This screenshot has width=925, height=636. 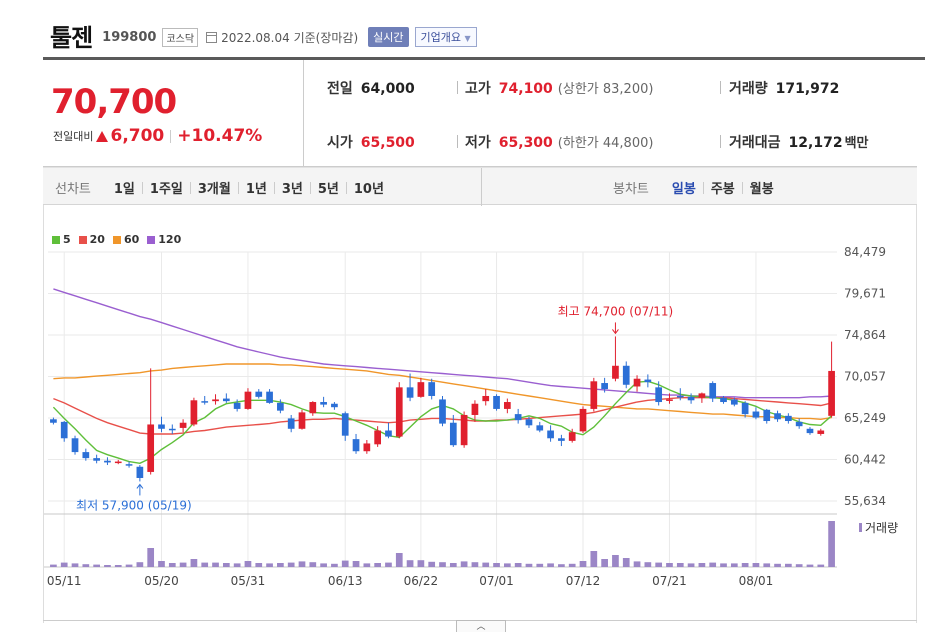 What do you see at coordinates (124, 189) in the screenshot?
I see `period-1d: 1일` at bounding box center [124, 189].